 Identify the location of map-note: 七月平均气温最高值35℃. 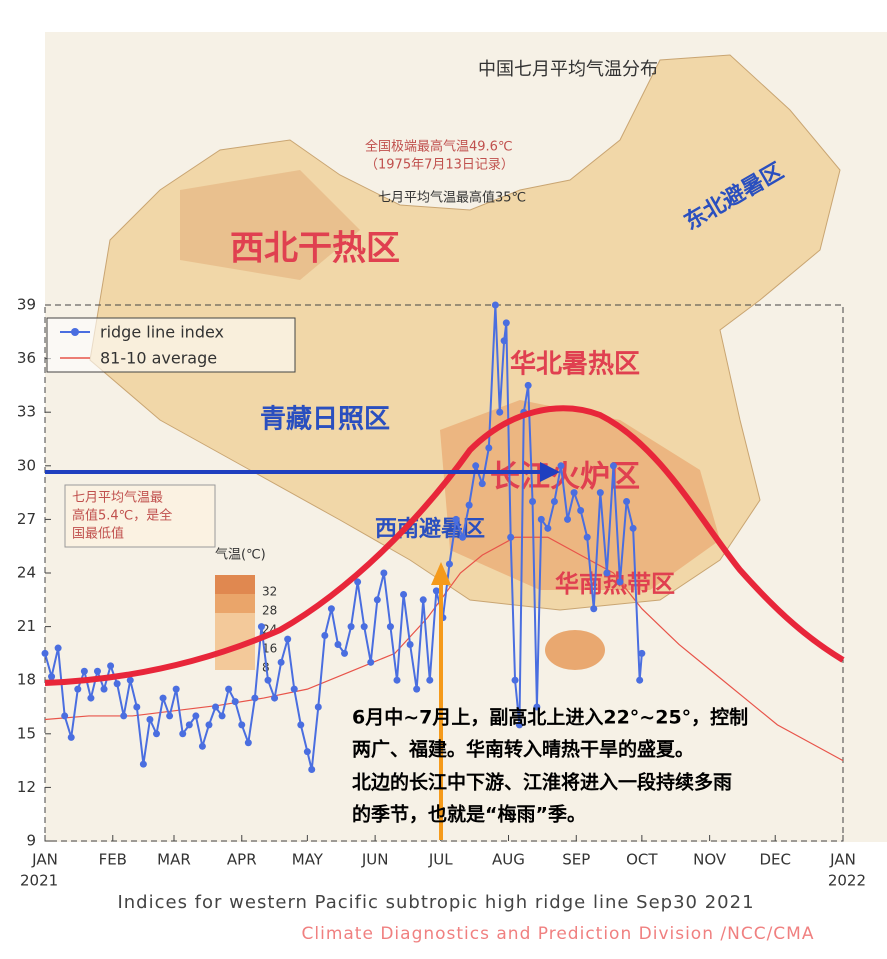
(452, 198).